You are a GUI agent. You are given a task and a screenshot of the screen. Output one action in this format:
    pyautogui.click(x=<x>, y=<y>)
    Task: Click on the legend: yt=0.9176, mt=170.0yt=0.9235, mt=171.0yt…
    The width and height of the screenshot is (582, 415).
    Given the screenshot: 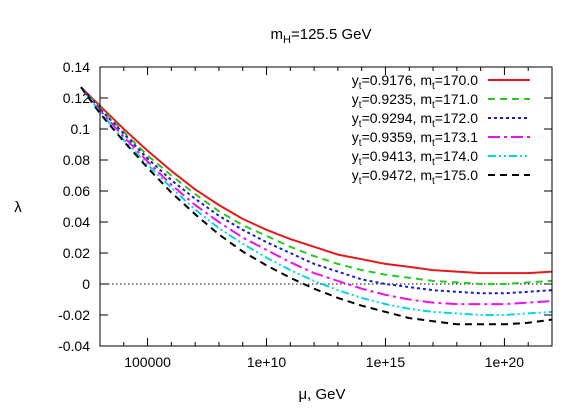 What is the action you would take?
    pyautogui.click(x=441, y=129)
    